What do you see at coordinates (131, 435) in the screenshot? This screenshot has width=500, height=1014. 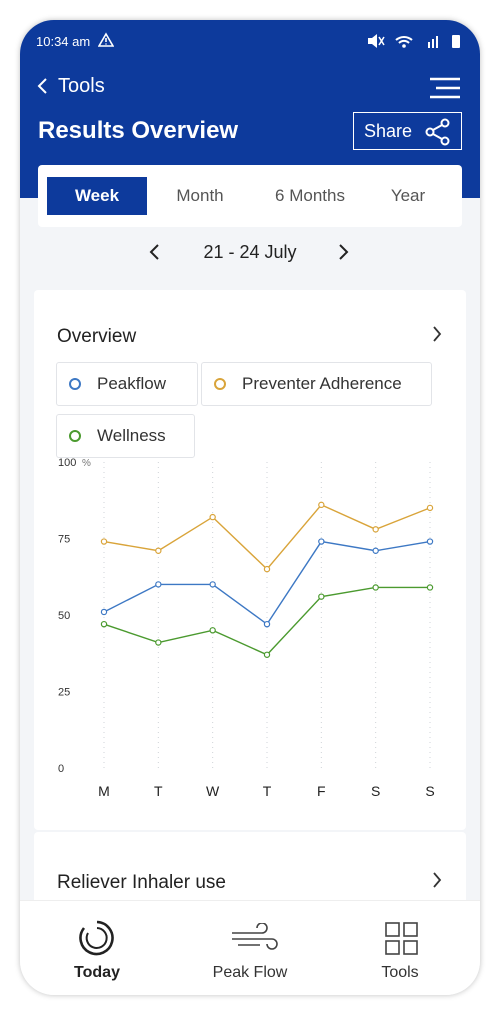 I see `legend-label: Wellness` at bounding box center [131, 435].